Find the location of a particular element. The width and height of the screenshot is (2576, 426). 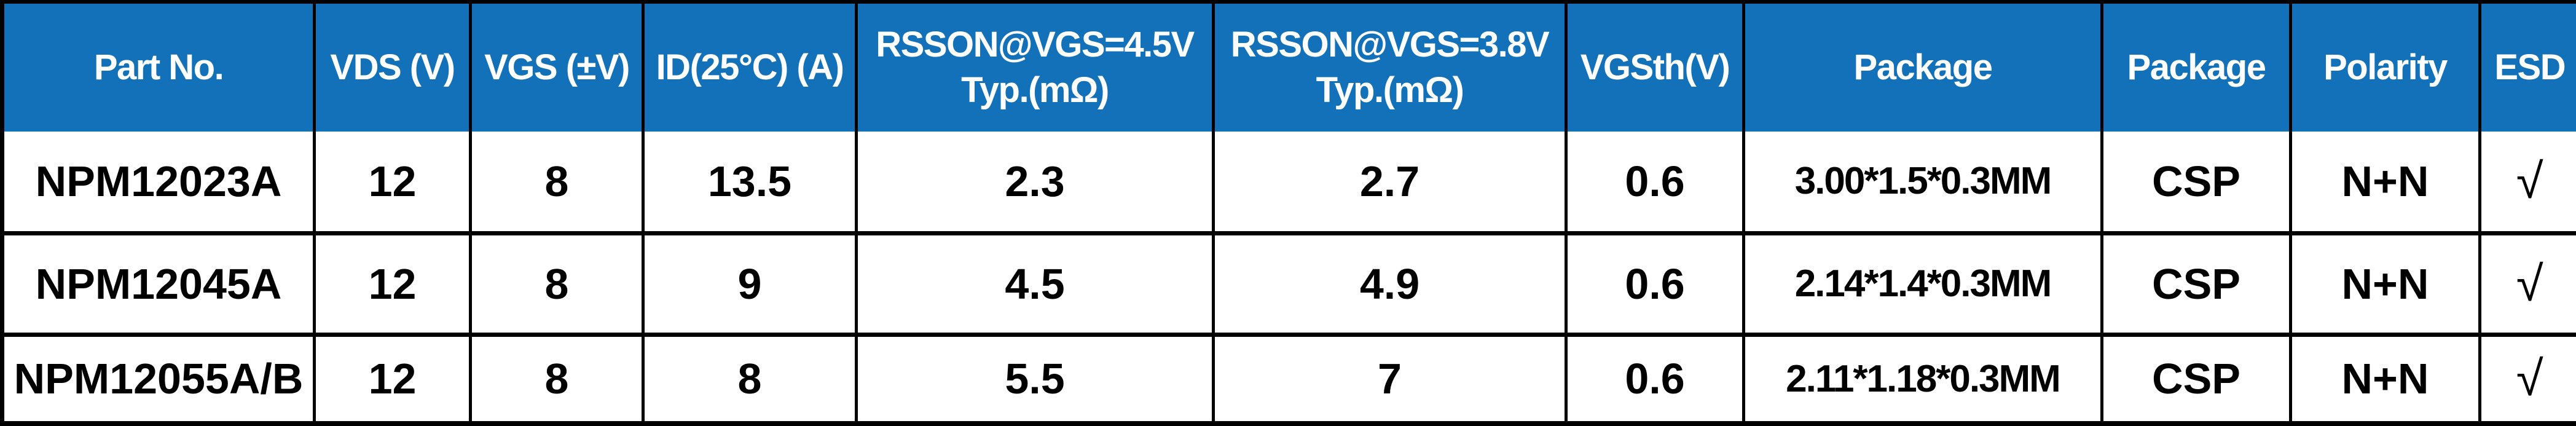

cell-rsson-3v8: 7 is located at coordinates (1390, 378).